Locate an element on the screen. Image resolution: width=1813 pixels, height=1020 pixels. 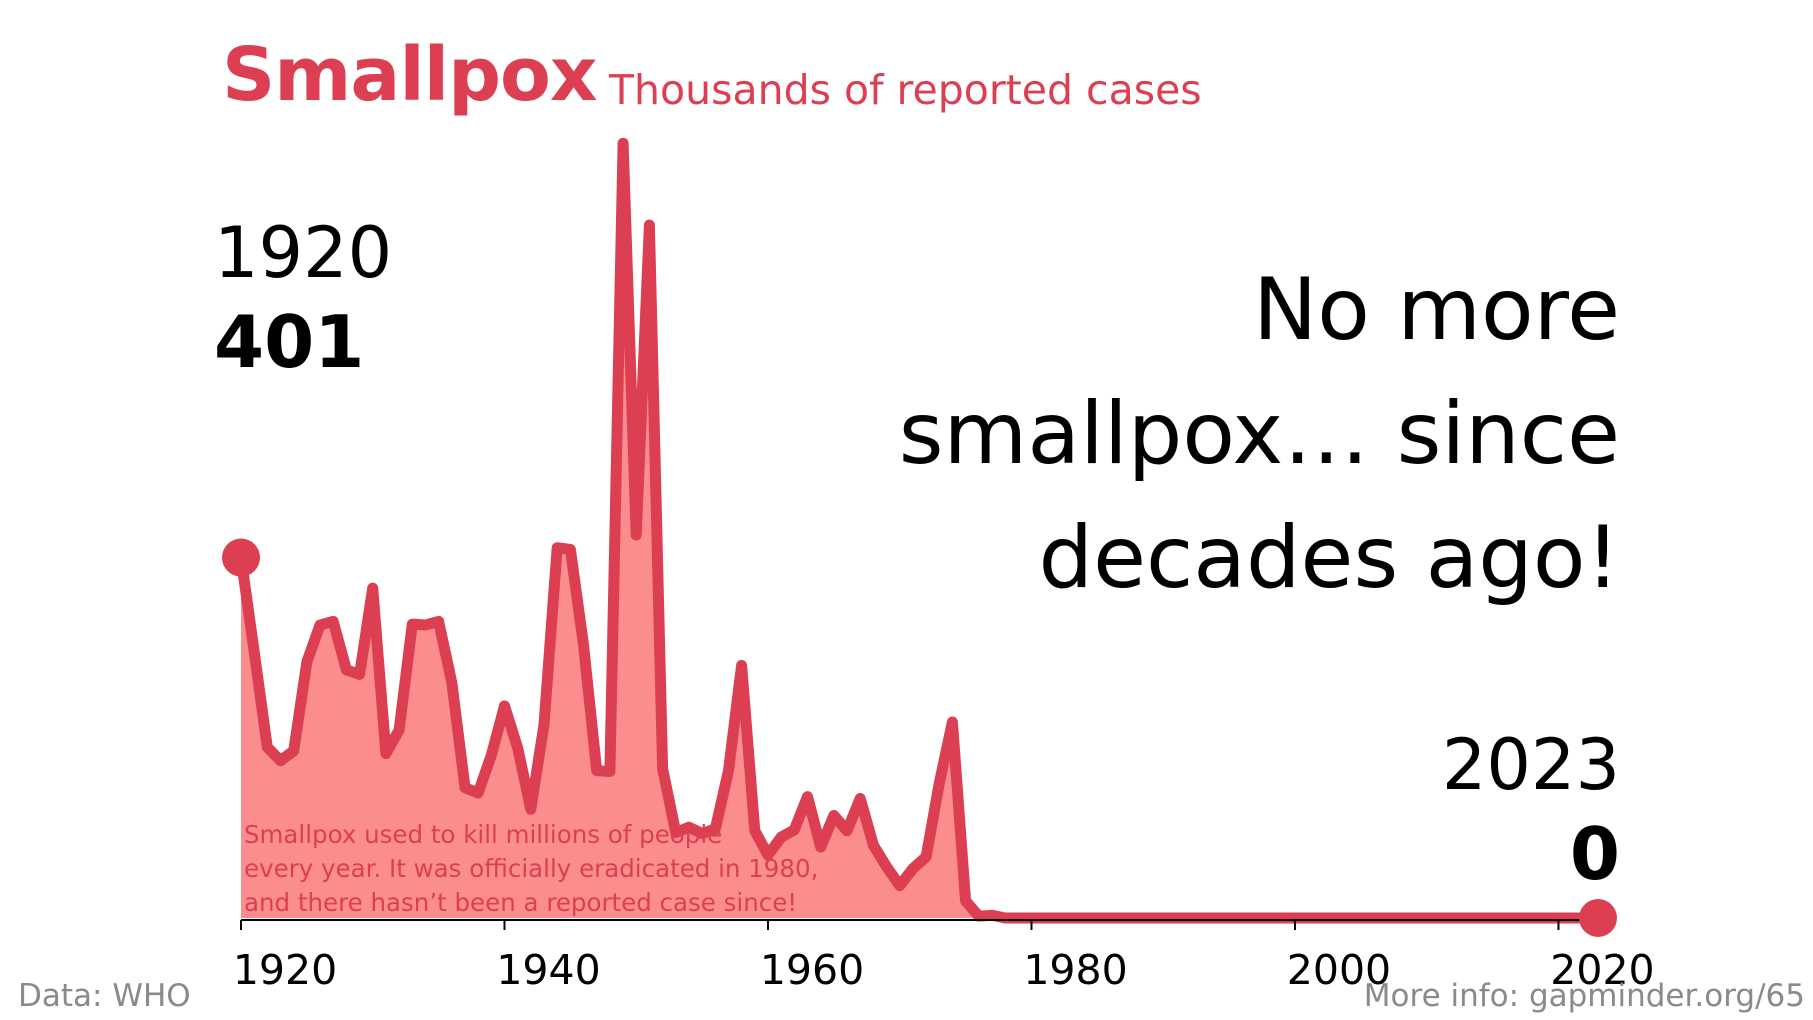
x-tick-label: 1980 is located at coordinates (1075, 970).